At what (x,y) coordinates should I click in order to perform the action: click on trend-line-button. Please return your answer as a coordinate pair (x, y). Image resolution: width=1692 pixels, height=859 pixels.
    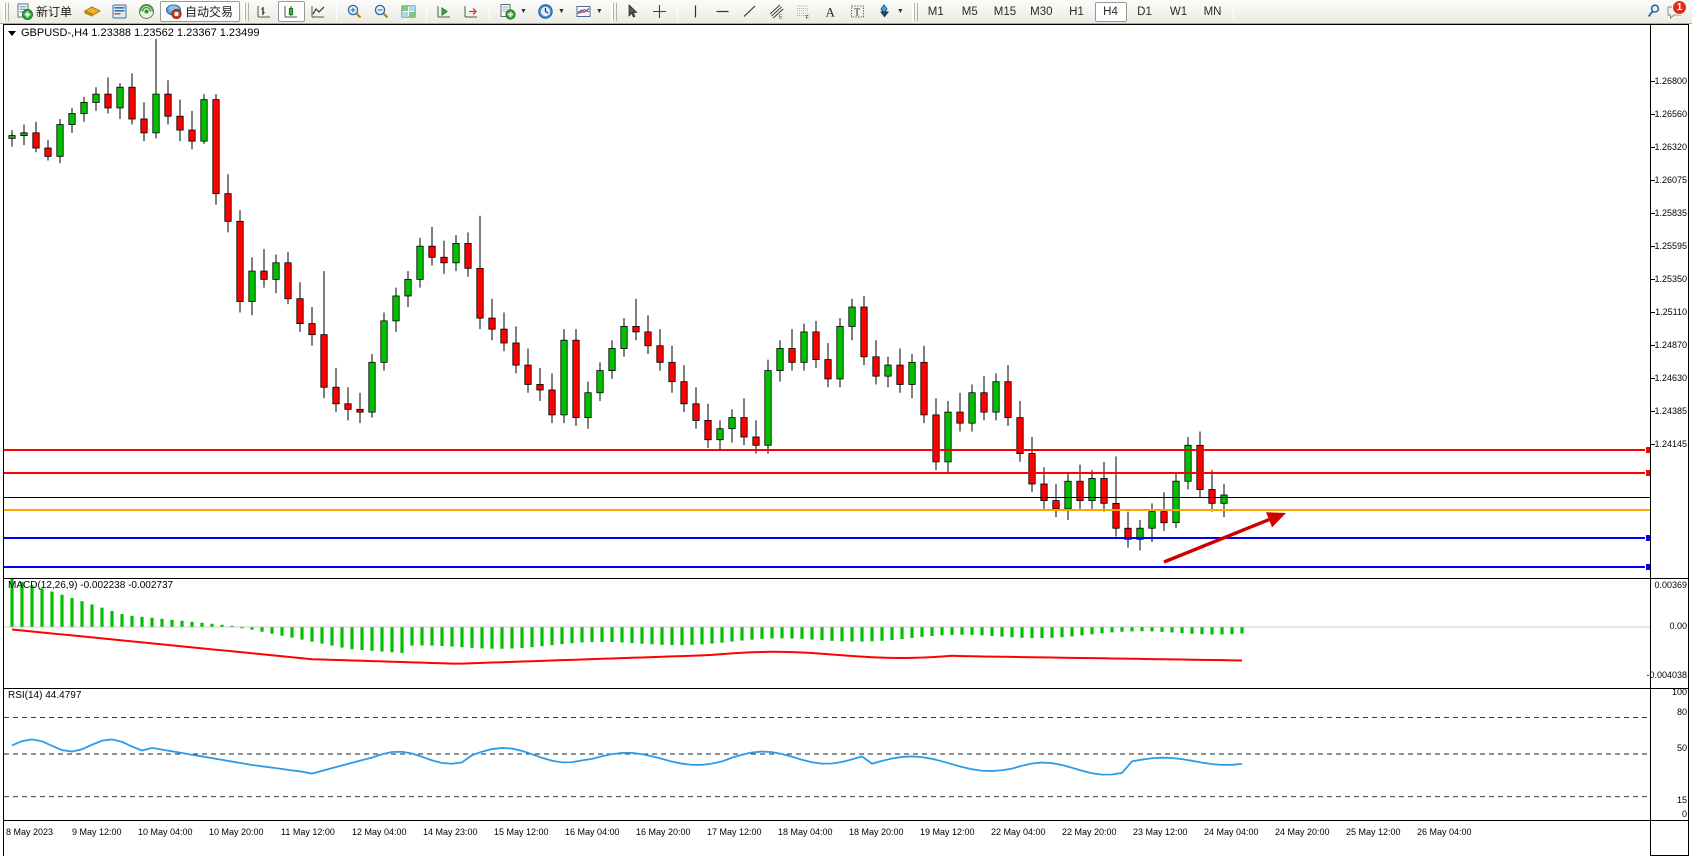
    Looking at the image, I should click on (749, 11).